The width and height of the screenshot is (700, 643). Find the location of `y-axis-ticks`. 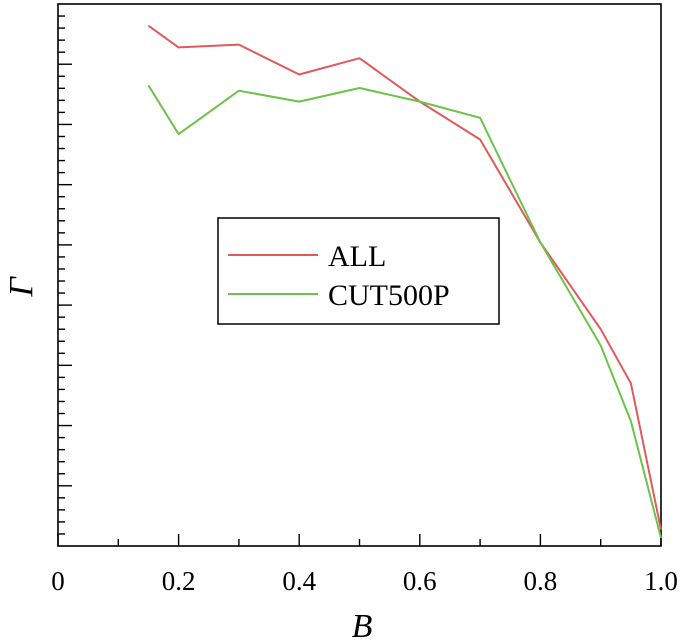

y-axis-ticks is located at coordinates (65, 275).